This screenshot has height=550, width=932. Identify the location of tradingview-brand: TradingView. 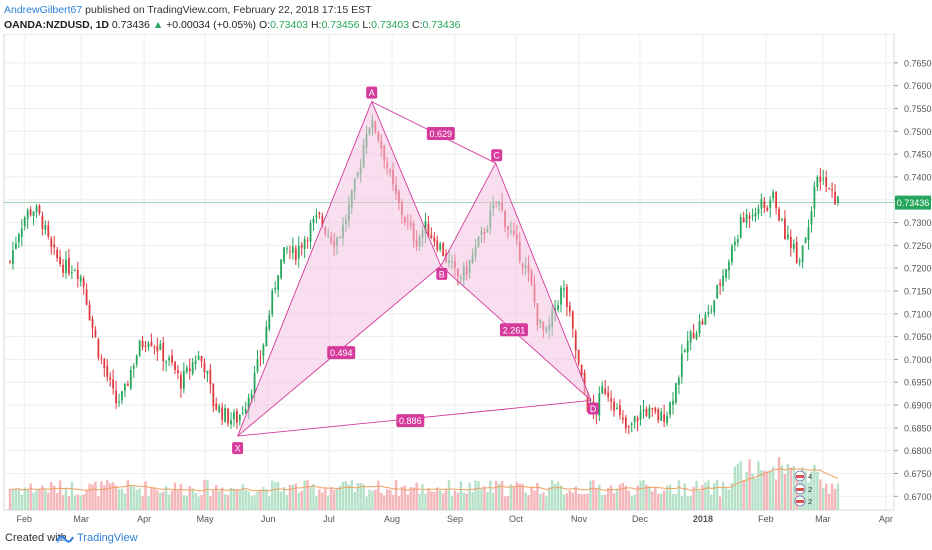
(107, 538).